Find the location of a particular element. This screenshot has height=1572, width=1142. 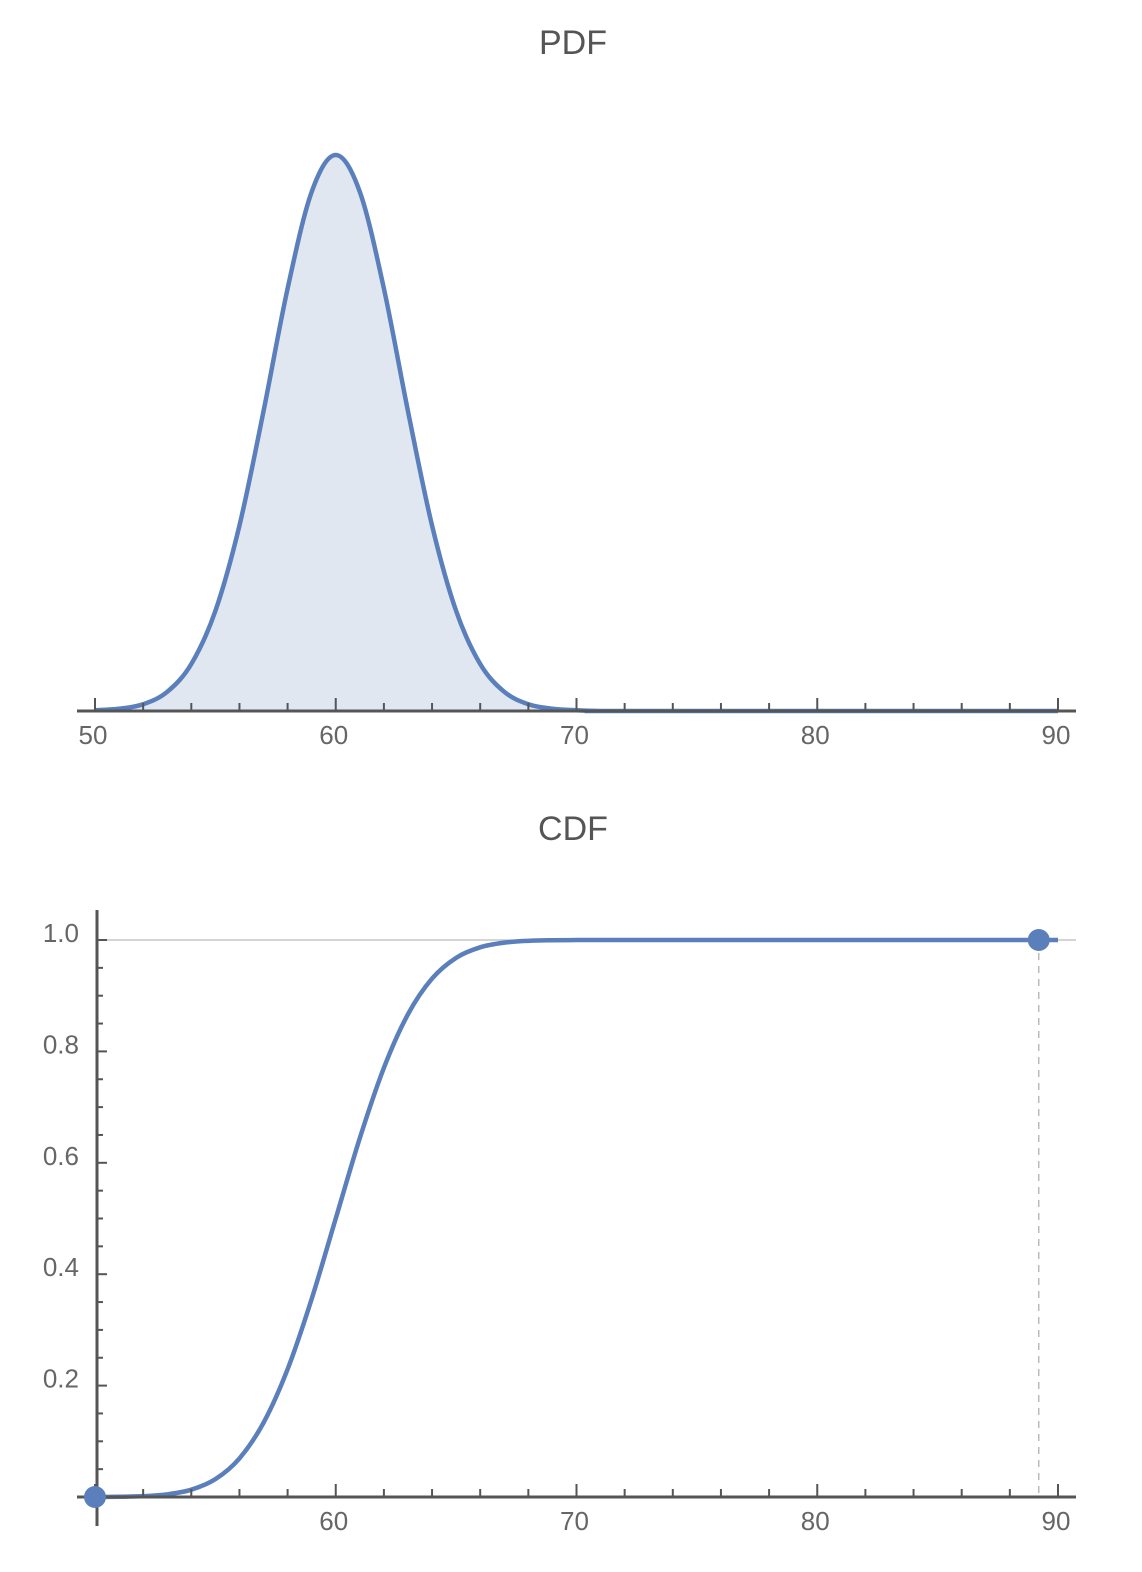

y-tick-label: 0.8 is located at coordinates (61, 1044).